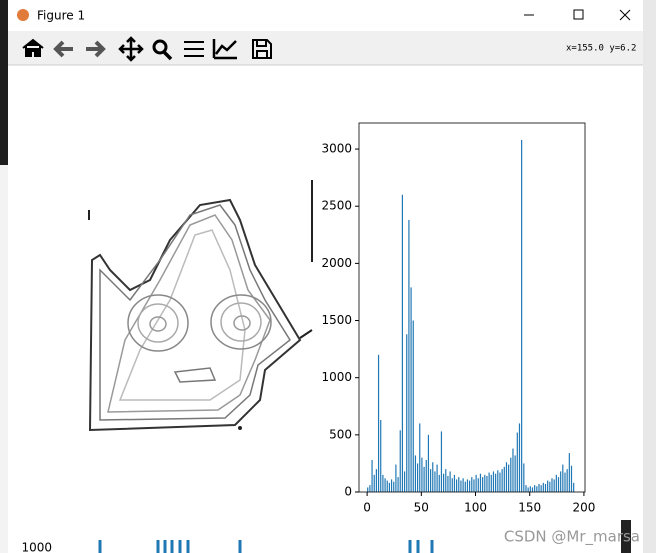  Describe the element at coordinates (194, 49) in the screenshot. I see `subplots-button` at that location.